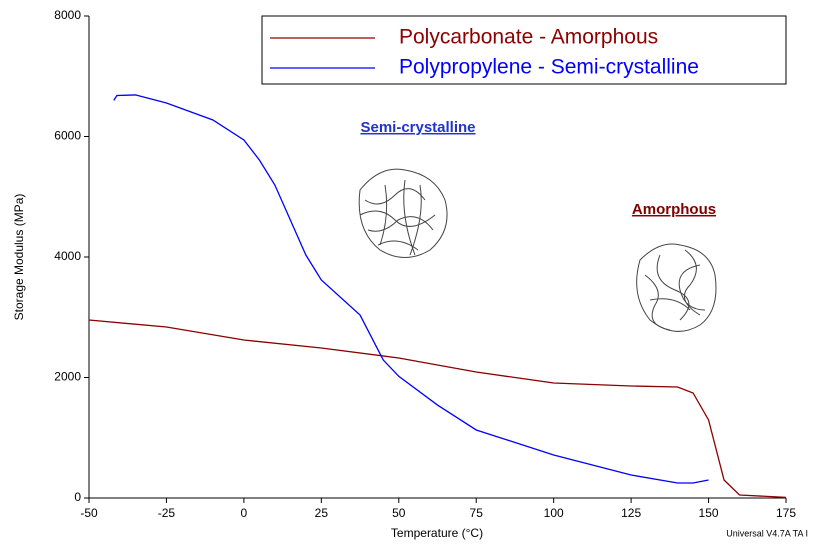  Describe the element at coordinates (767, 533) in the screenshot. I see `footer: Universal V4.7A TA I` at that location.